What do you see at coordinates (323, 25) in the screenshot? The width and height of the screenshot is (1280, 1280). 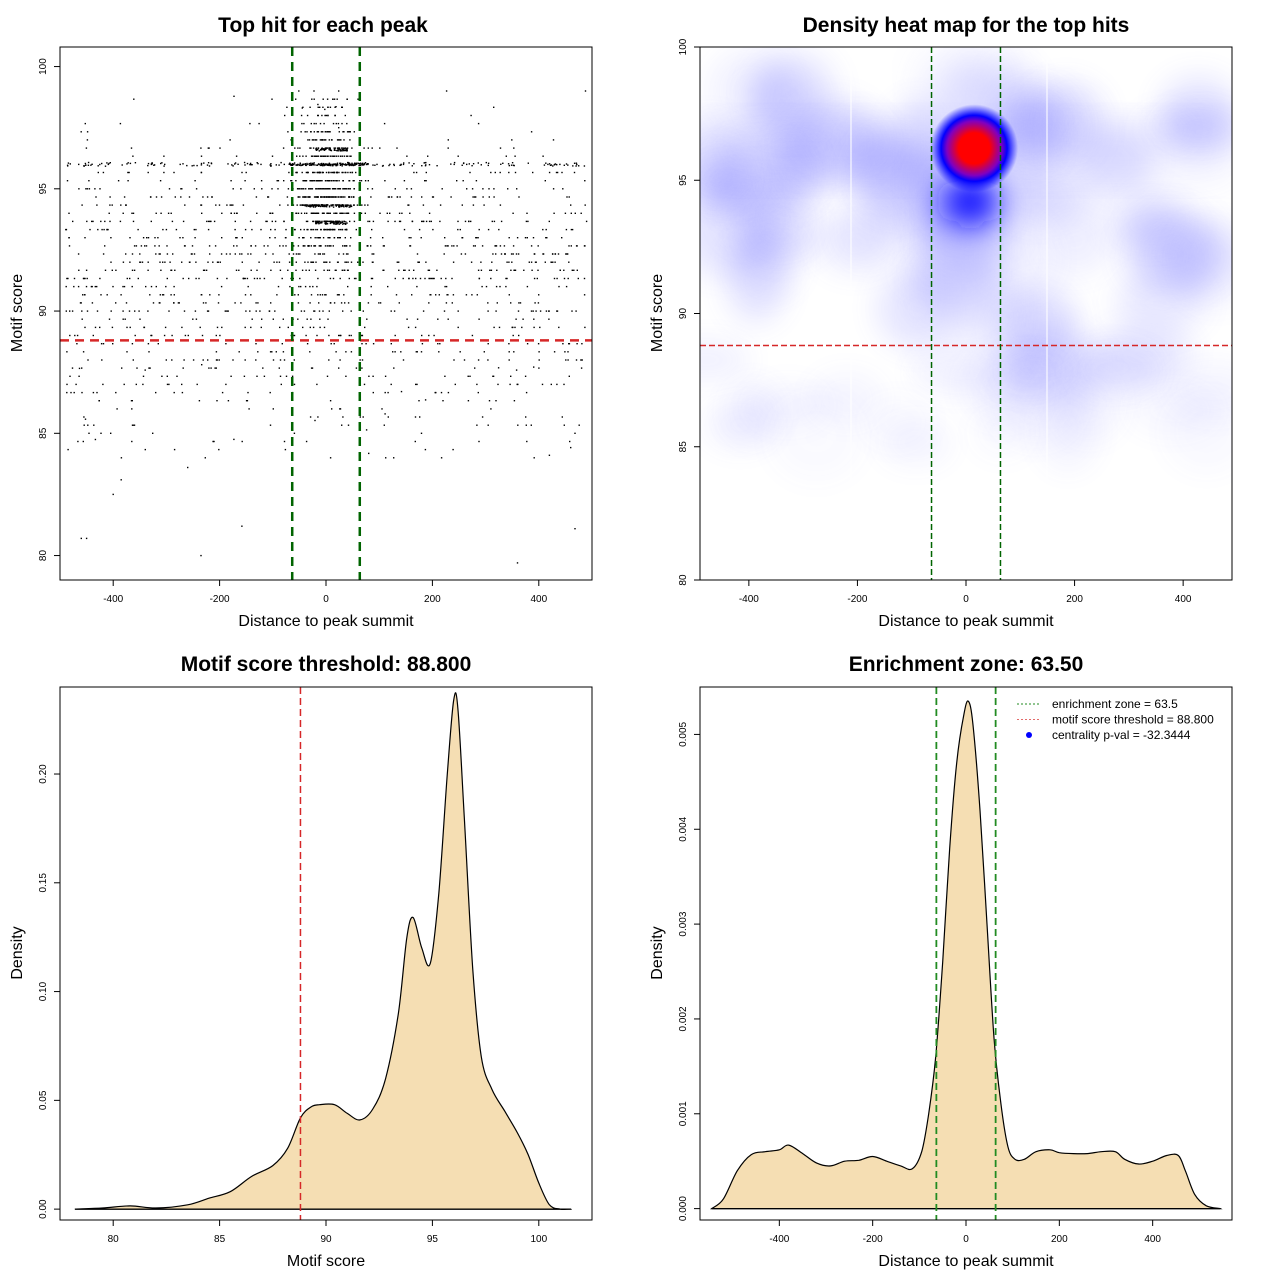 I see `chart-title: Top hit for each peak` at bounding box center [323, 25].